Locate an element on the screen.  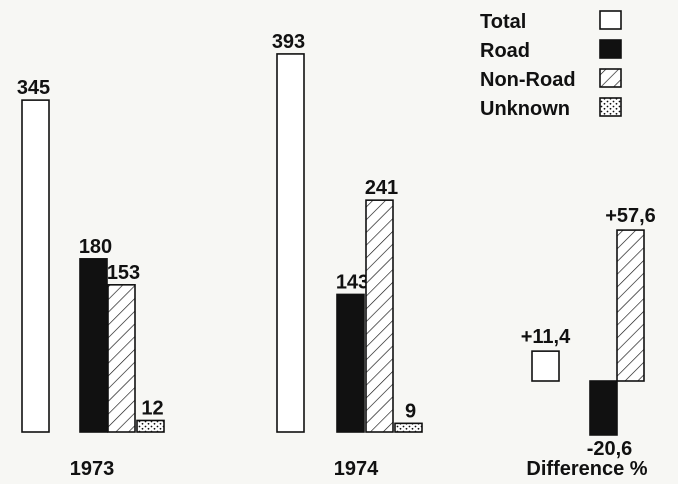
value-label: +11,4 is located at coordinates (546, 337).